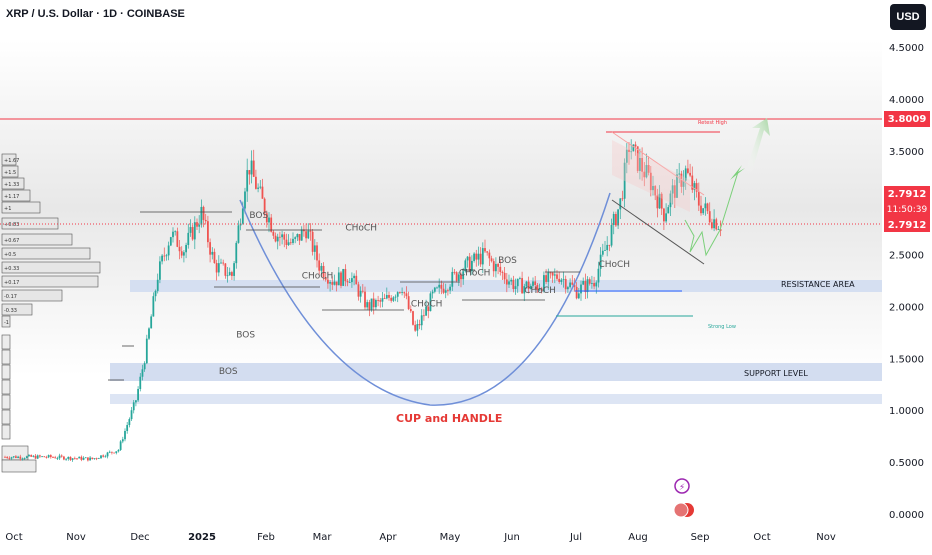 This screenshot has width=932, height=555. What do you see at coordinates (11, 185) in the screenshot?
I see `volume-profile-label: +1.33` at bounding box center [11, 185].